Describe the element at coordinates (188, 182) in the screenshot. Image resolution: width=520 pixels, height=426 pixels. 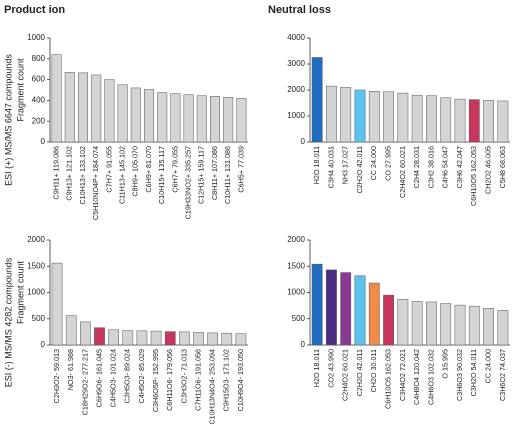
I see `x-tick-label: C19H33NO2+ 335.257` at that location.